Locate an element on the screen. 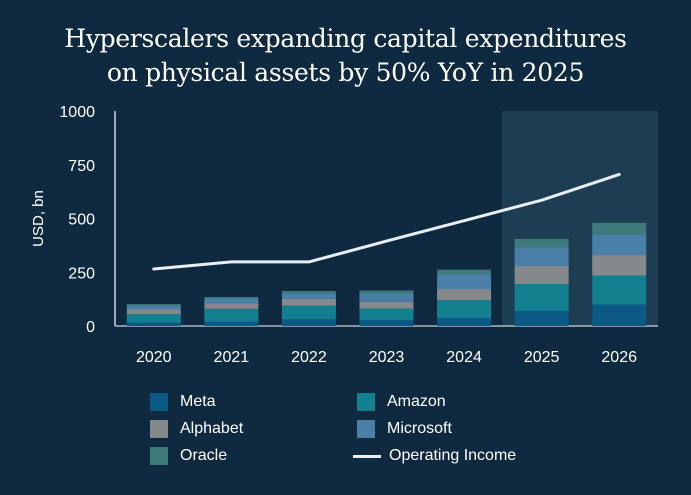 Image resolution: width=691 pixels, height=495 pixels. y-axis-title: USD, bn is located at coordinates (38, 218).